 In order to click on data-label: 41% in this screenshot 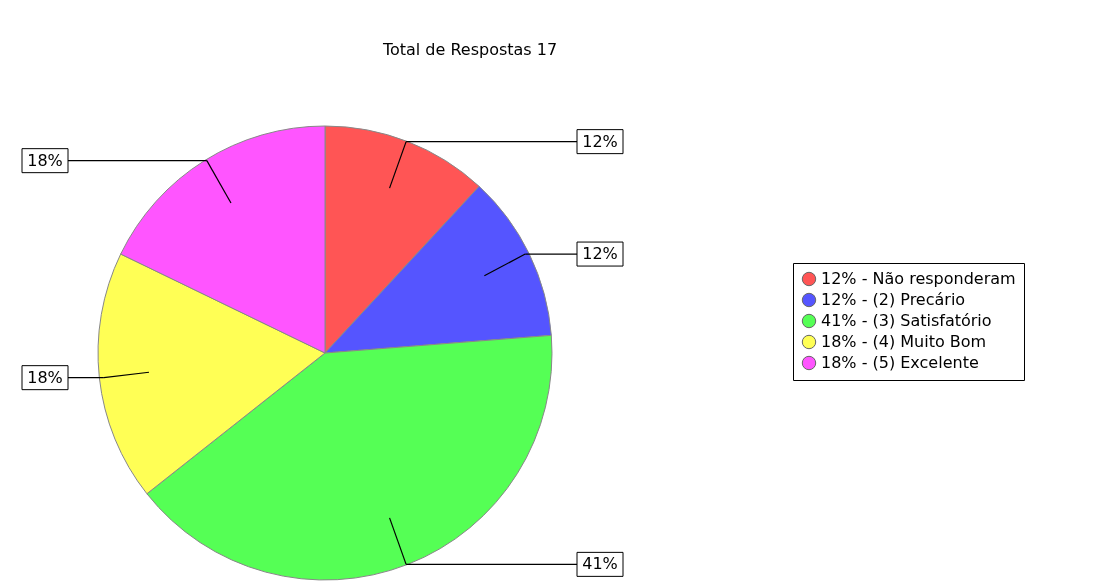, I will do `click(600, 564)`.